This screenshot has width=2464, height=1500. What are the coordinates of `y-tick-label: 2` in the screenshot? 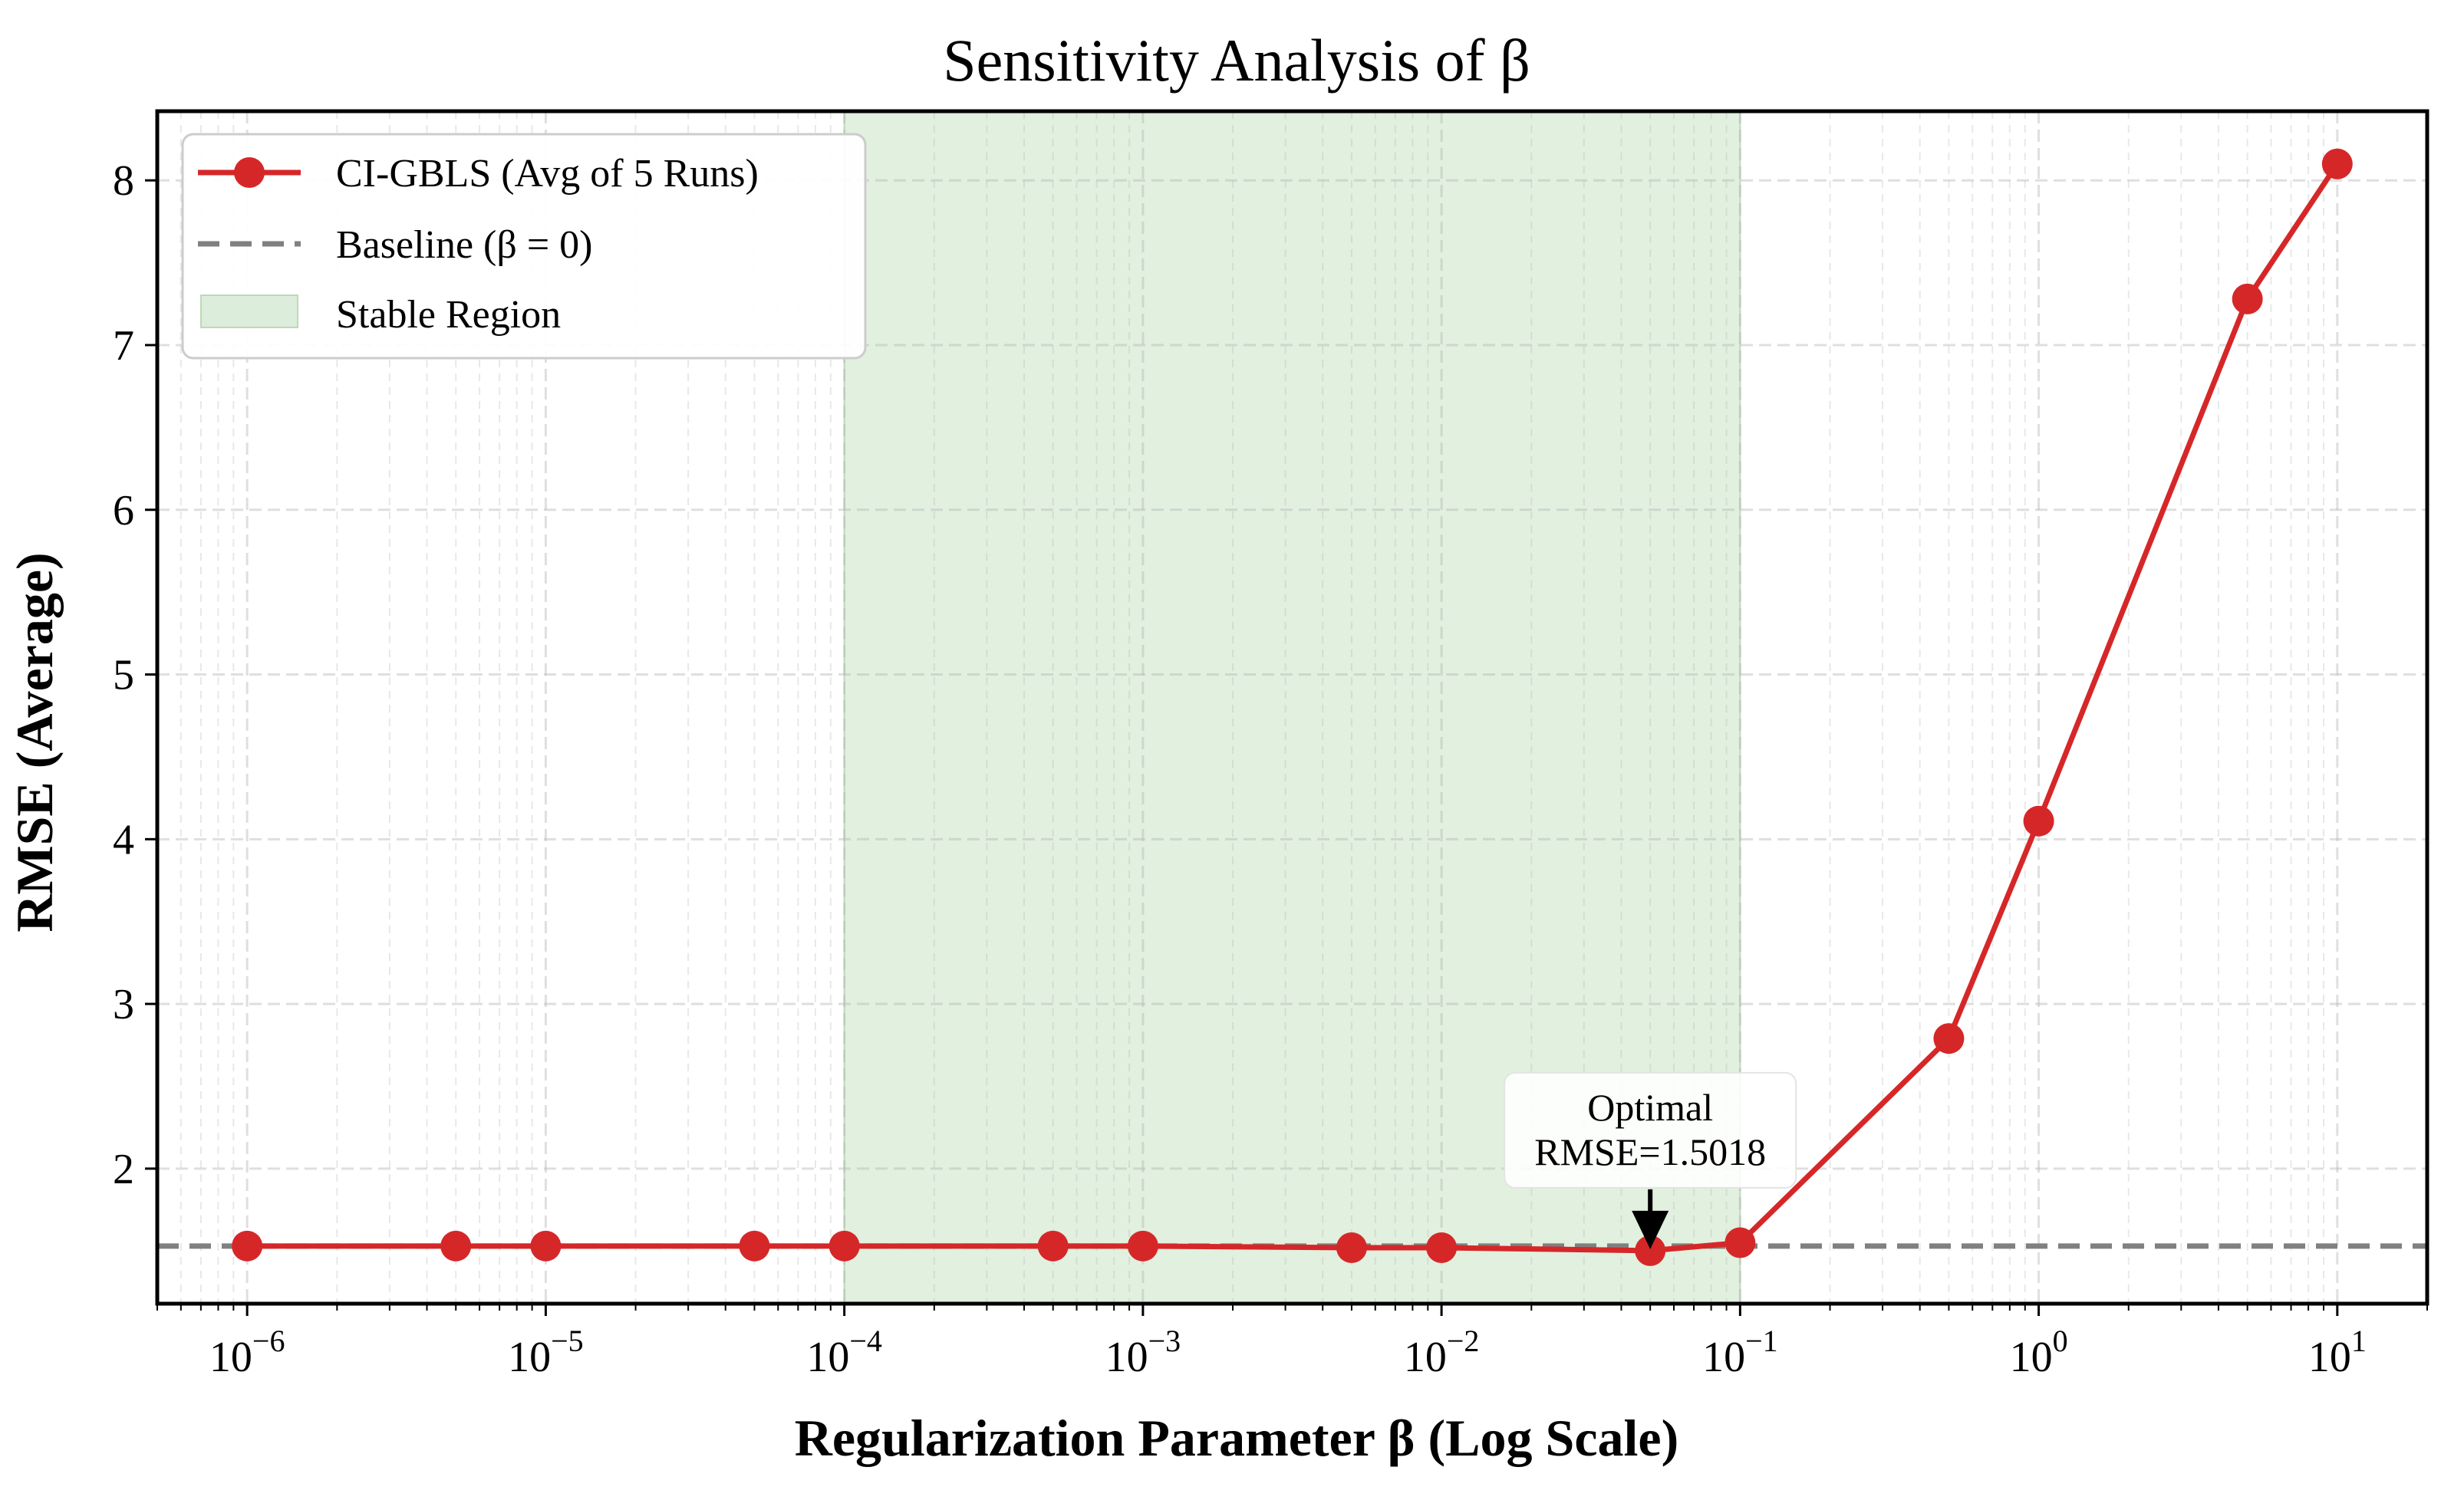 It's located at (123, 1169).